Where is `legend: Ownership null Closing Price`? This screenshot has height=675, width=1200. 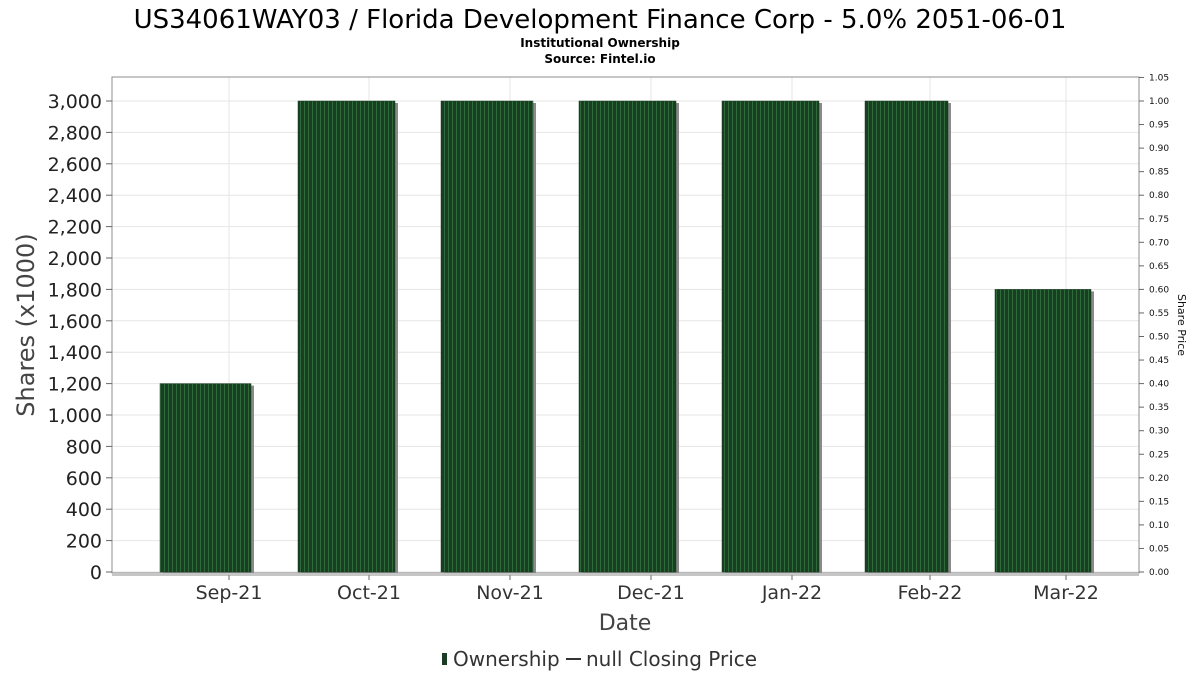
legend: Ownership null Closing Price is located at coordinates (599, 659).